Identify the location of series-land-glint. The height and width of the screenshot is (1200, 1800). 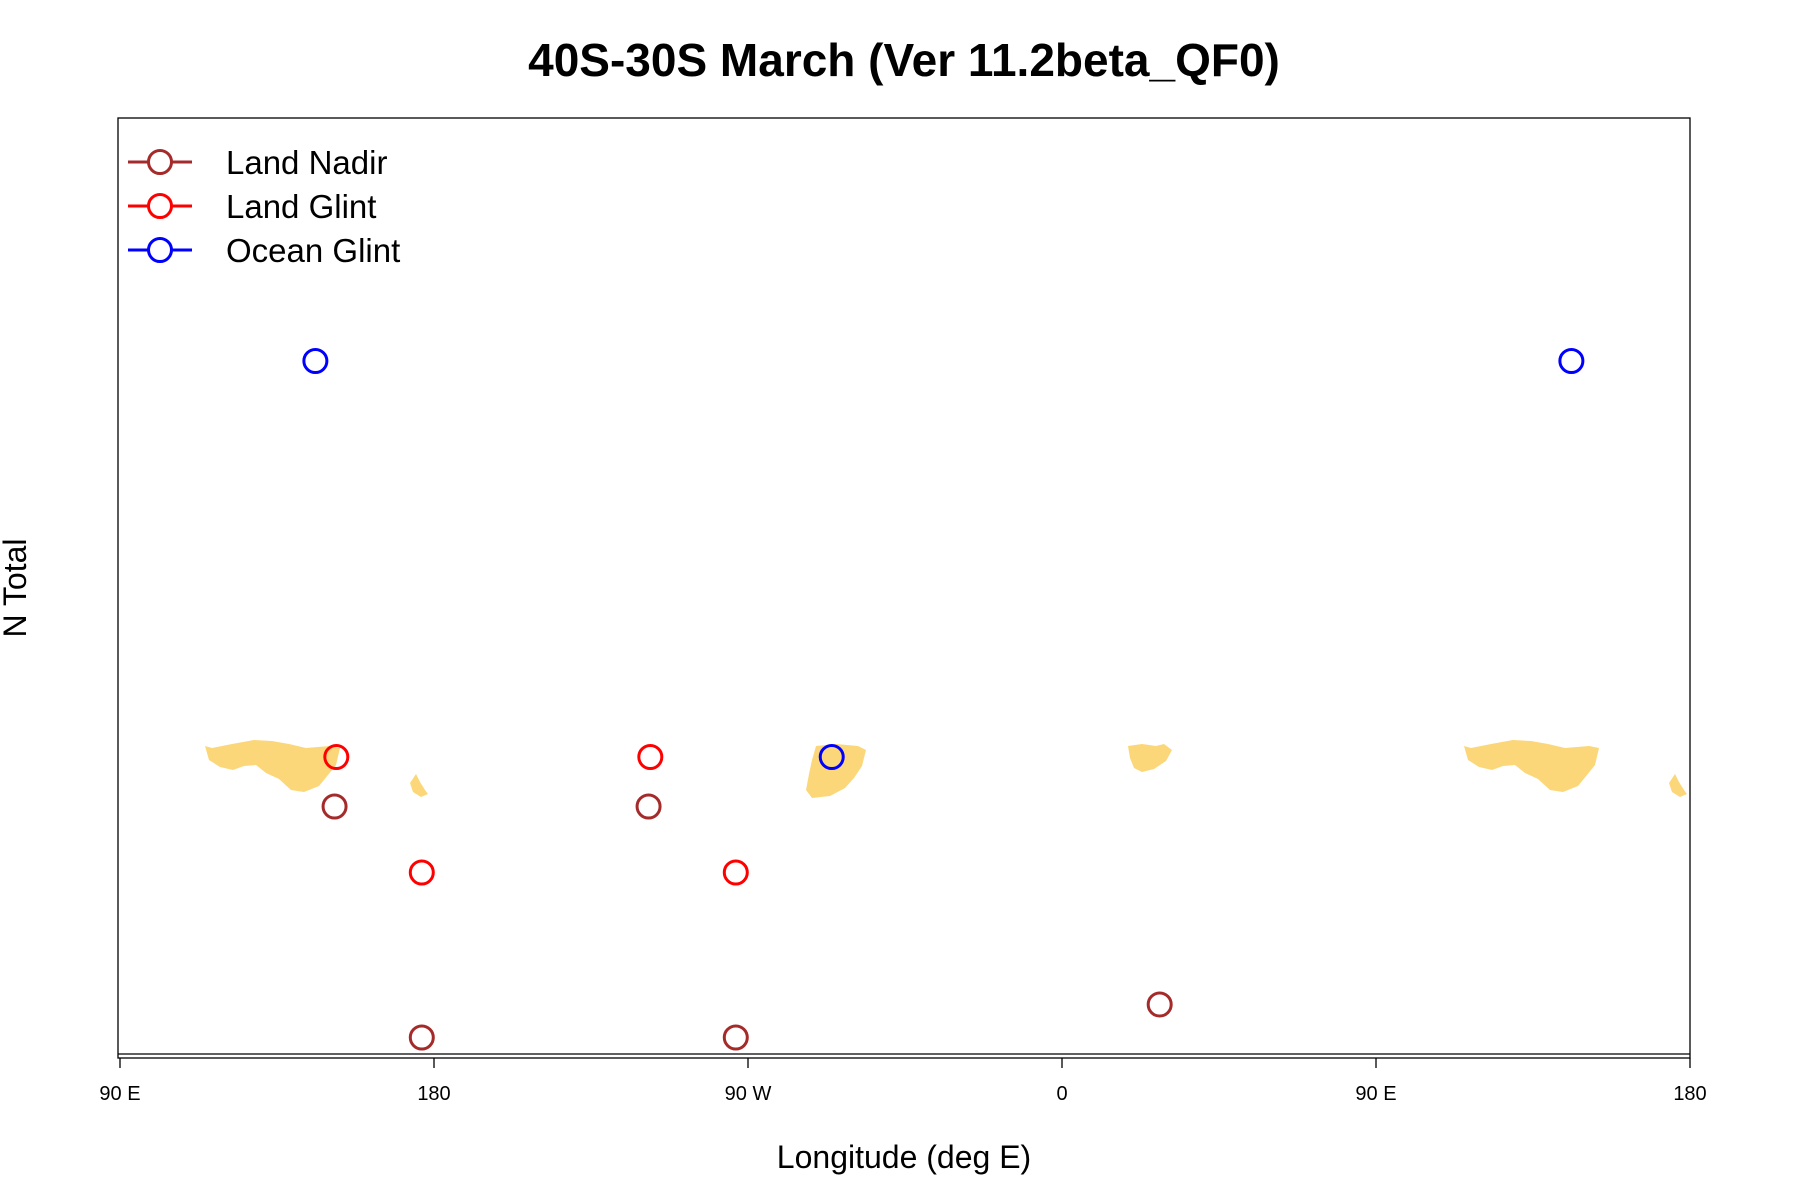
(536, 815).